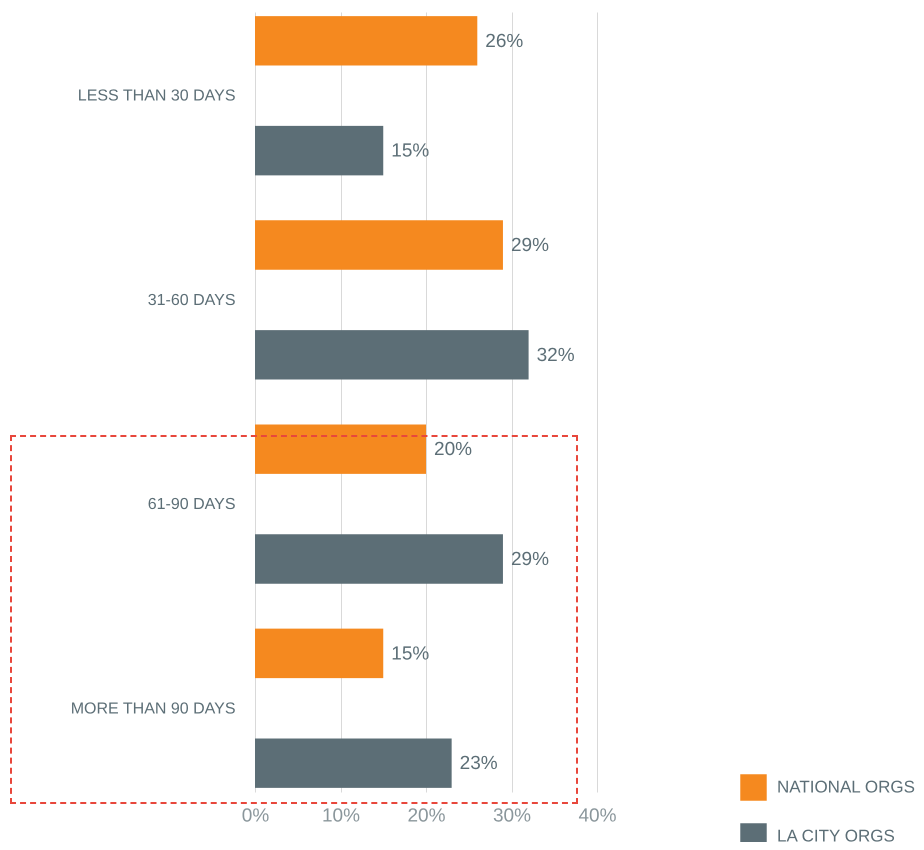 This screenshot has width=924, height=850. I want to click on x-tick-label: 10%, so click(341, 816).